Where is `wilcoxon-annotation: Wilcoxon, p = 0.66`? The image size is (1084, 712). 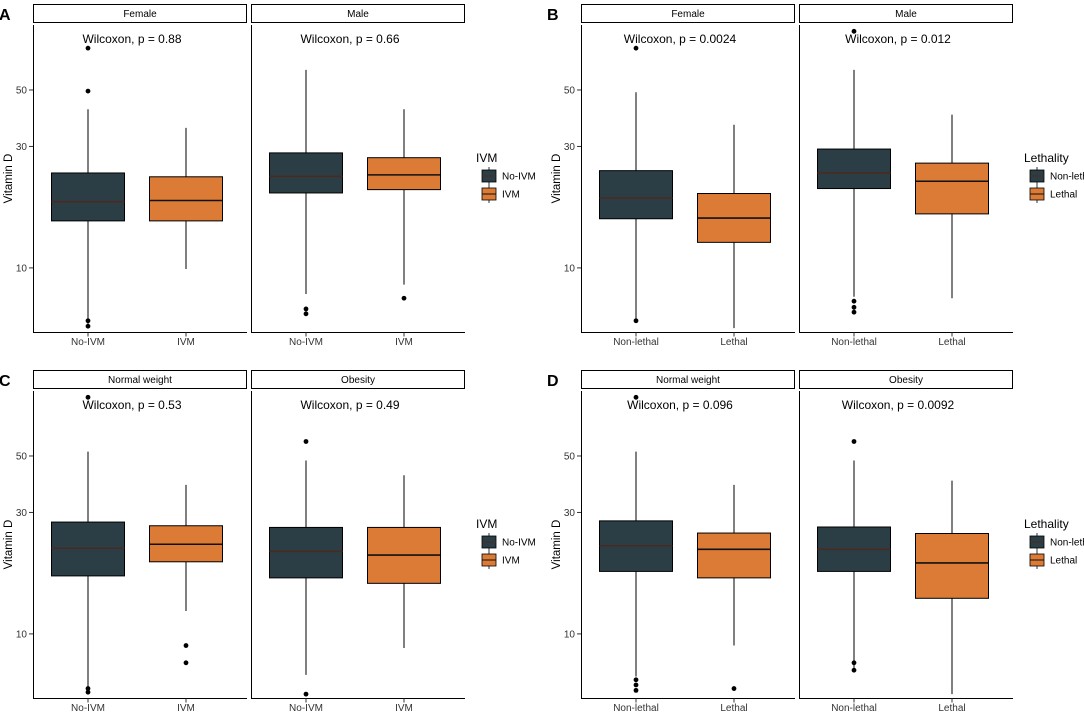
wilcoxon-annotation: Wilcoxon, p = 0.66 is located at coordinates (349, 39).